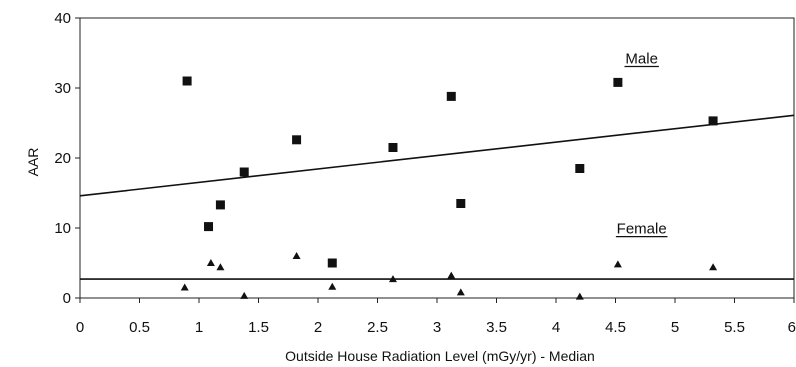 Image resolution: width=796 pixels, height=367 pixels. Describe the element at coordinates (377, 327) in the screenshot. I see `x-tick-label: 2.5` at that location.